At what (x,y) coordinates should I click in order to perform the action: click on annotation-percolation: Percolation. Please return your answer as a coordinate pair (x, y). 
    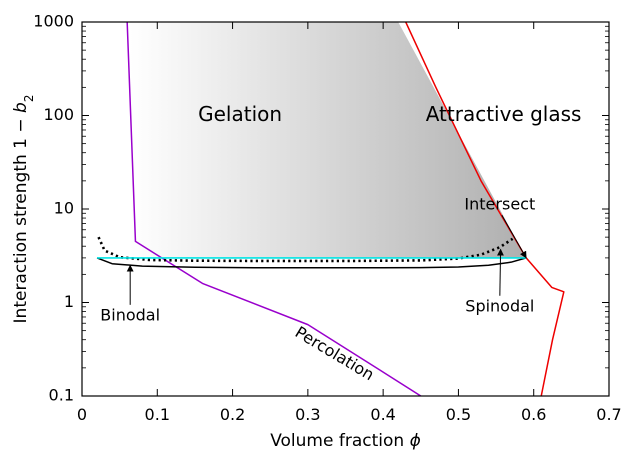
    Looking at the image, I should click on (335, 353).